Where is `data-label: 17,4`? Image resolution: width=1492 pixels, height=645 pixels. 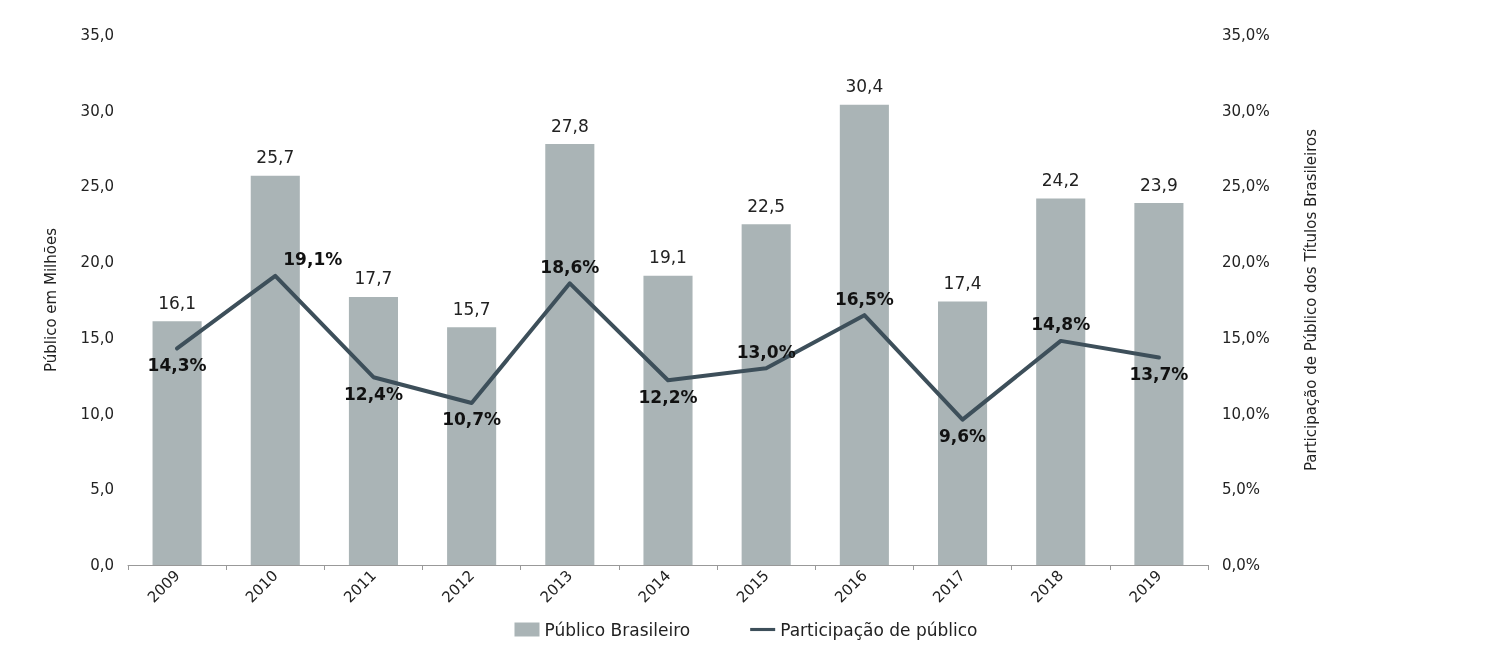
data-label: 17,4 is located at coordinates (962, 283).